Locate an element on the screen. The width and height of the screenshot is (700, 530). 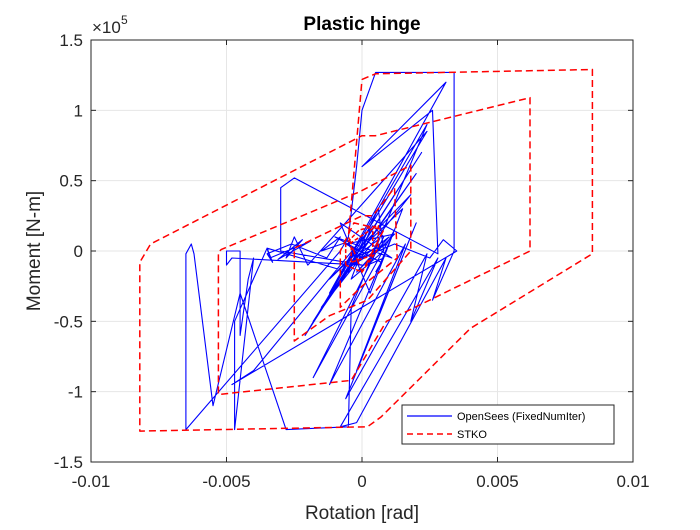
y-tick-label: 1.5 is located at coordinates (71, 40).